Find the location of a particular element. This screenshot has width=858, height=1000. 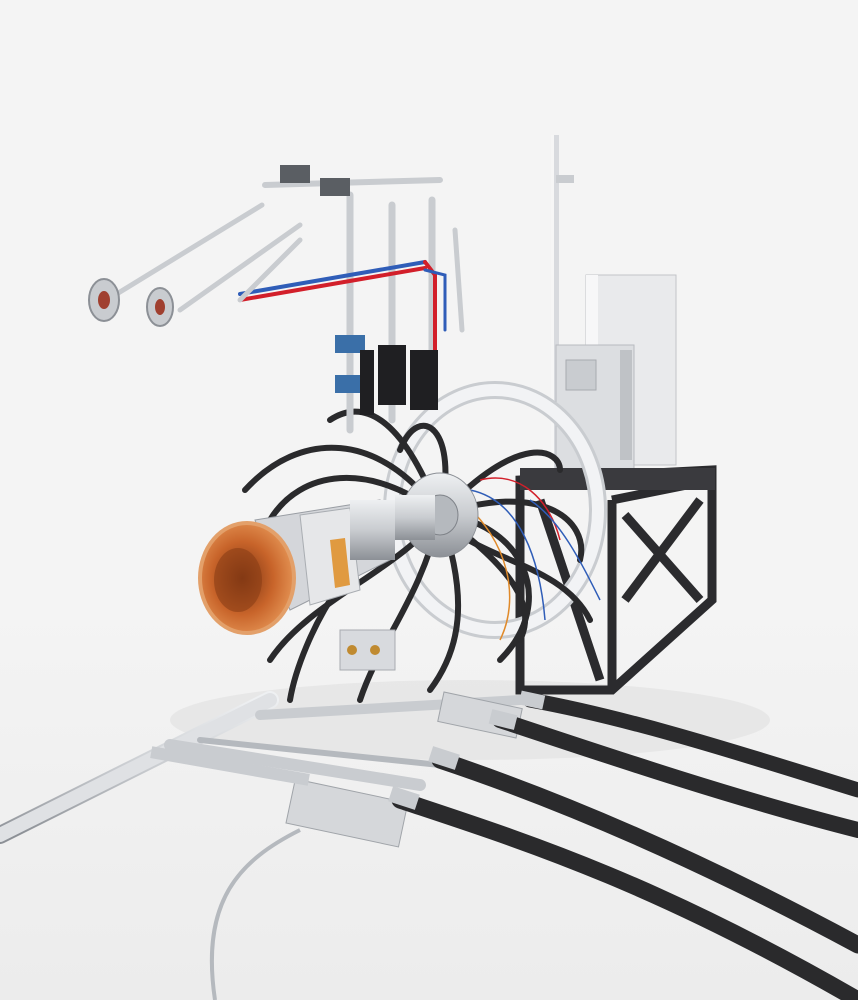

frame-top-plate is located at coordinates (617, 479).